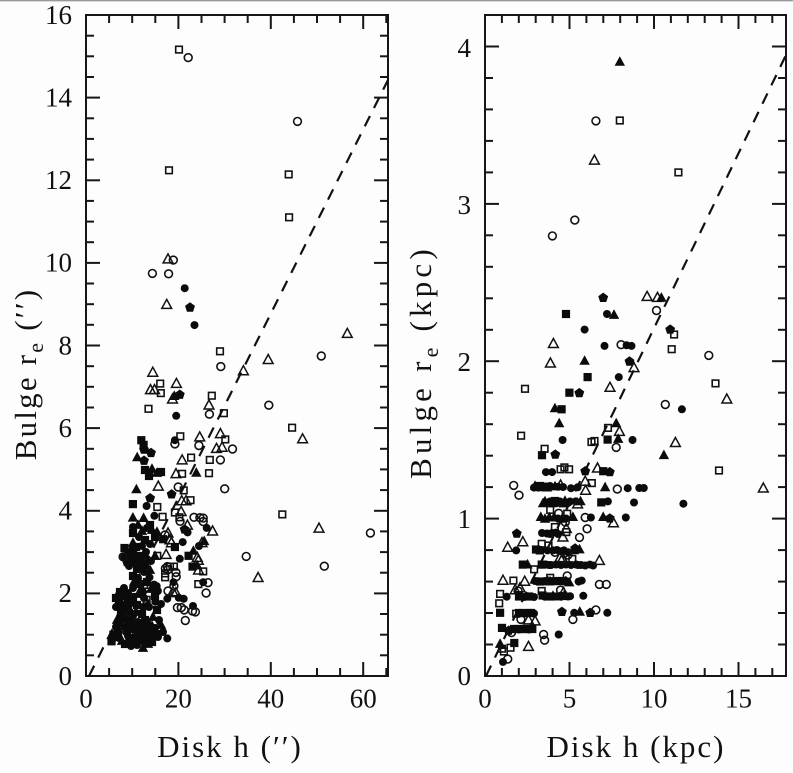 The width and height of the screenshot is (793, 773). Describe the element at coordinates (636, 746) in the screenshot. I see `svg-text: Disk h (kpc)` at that location.